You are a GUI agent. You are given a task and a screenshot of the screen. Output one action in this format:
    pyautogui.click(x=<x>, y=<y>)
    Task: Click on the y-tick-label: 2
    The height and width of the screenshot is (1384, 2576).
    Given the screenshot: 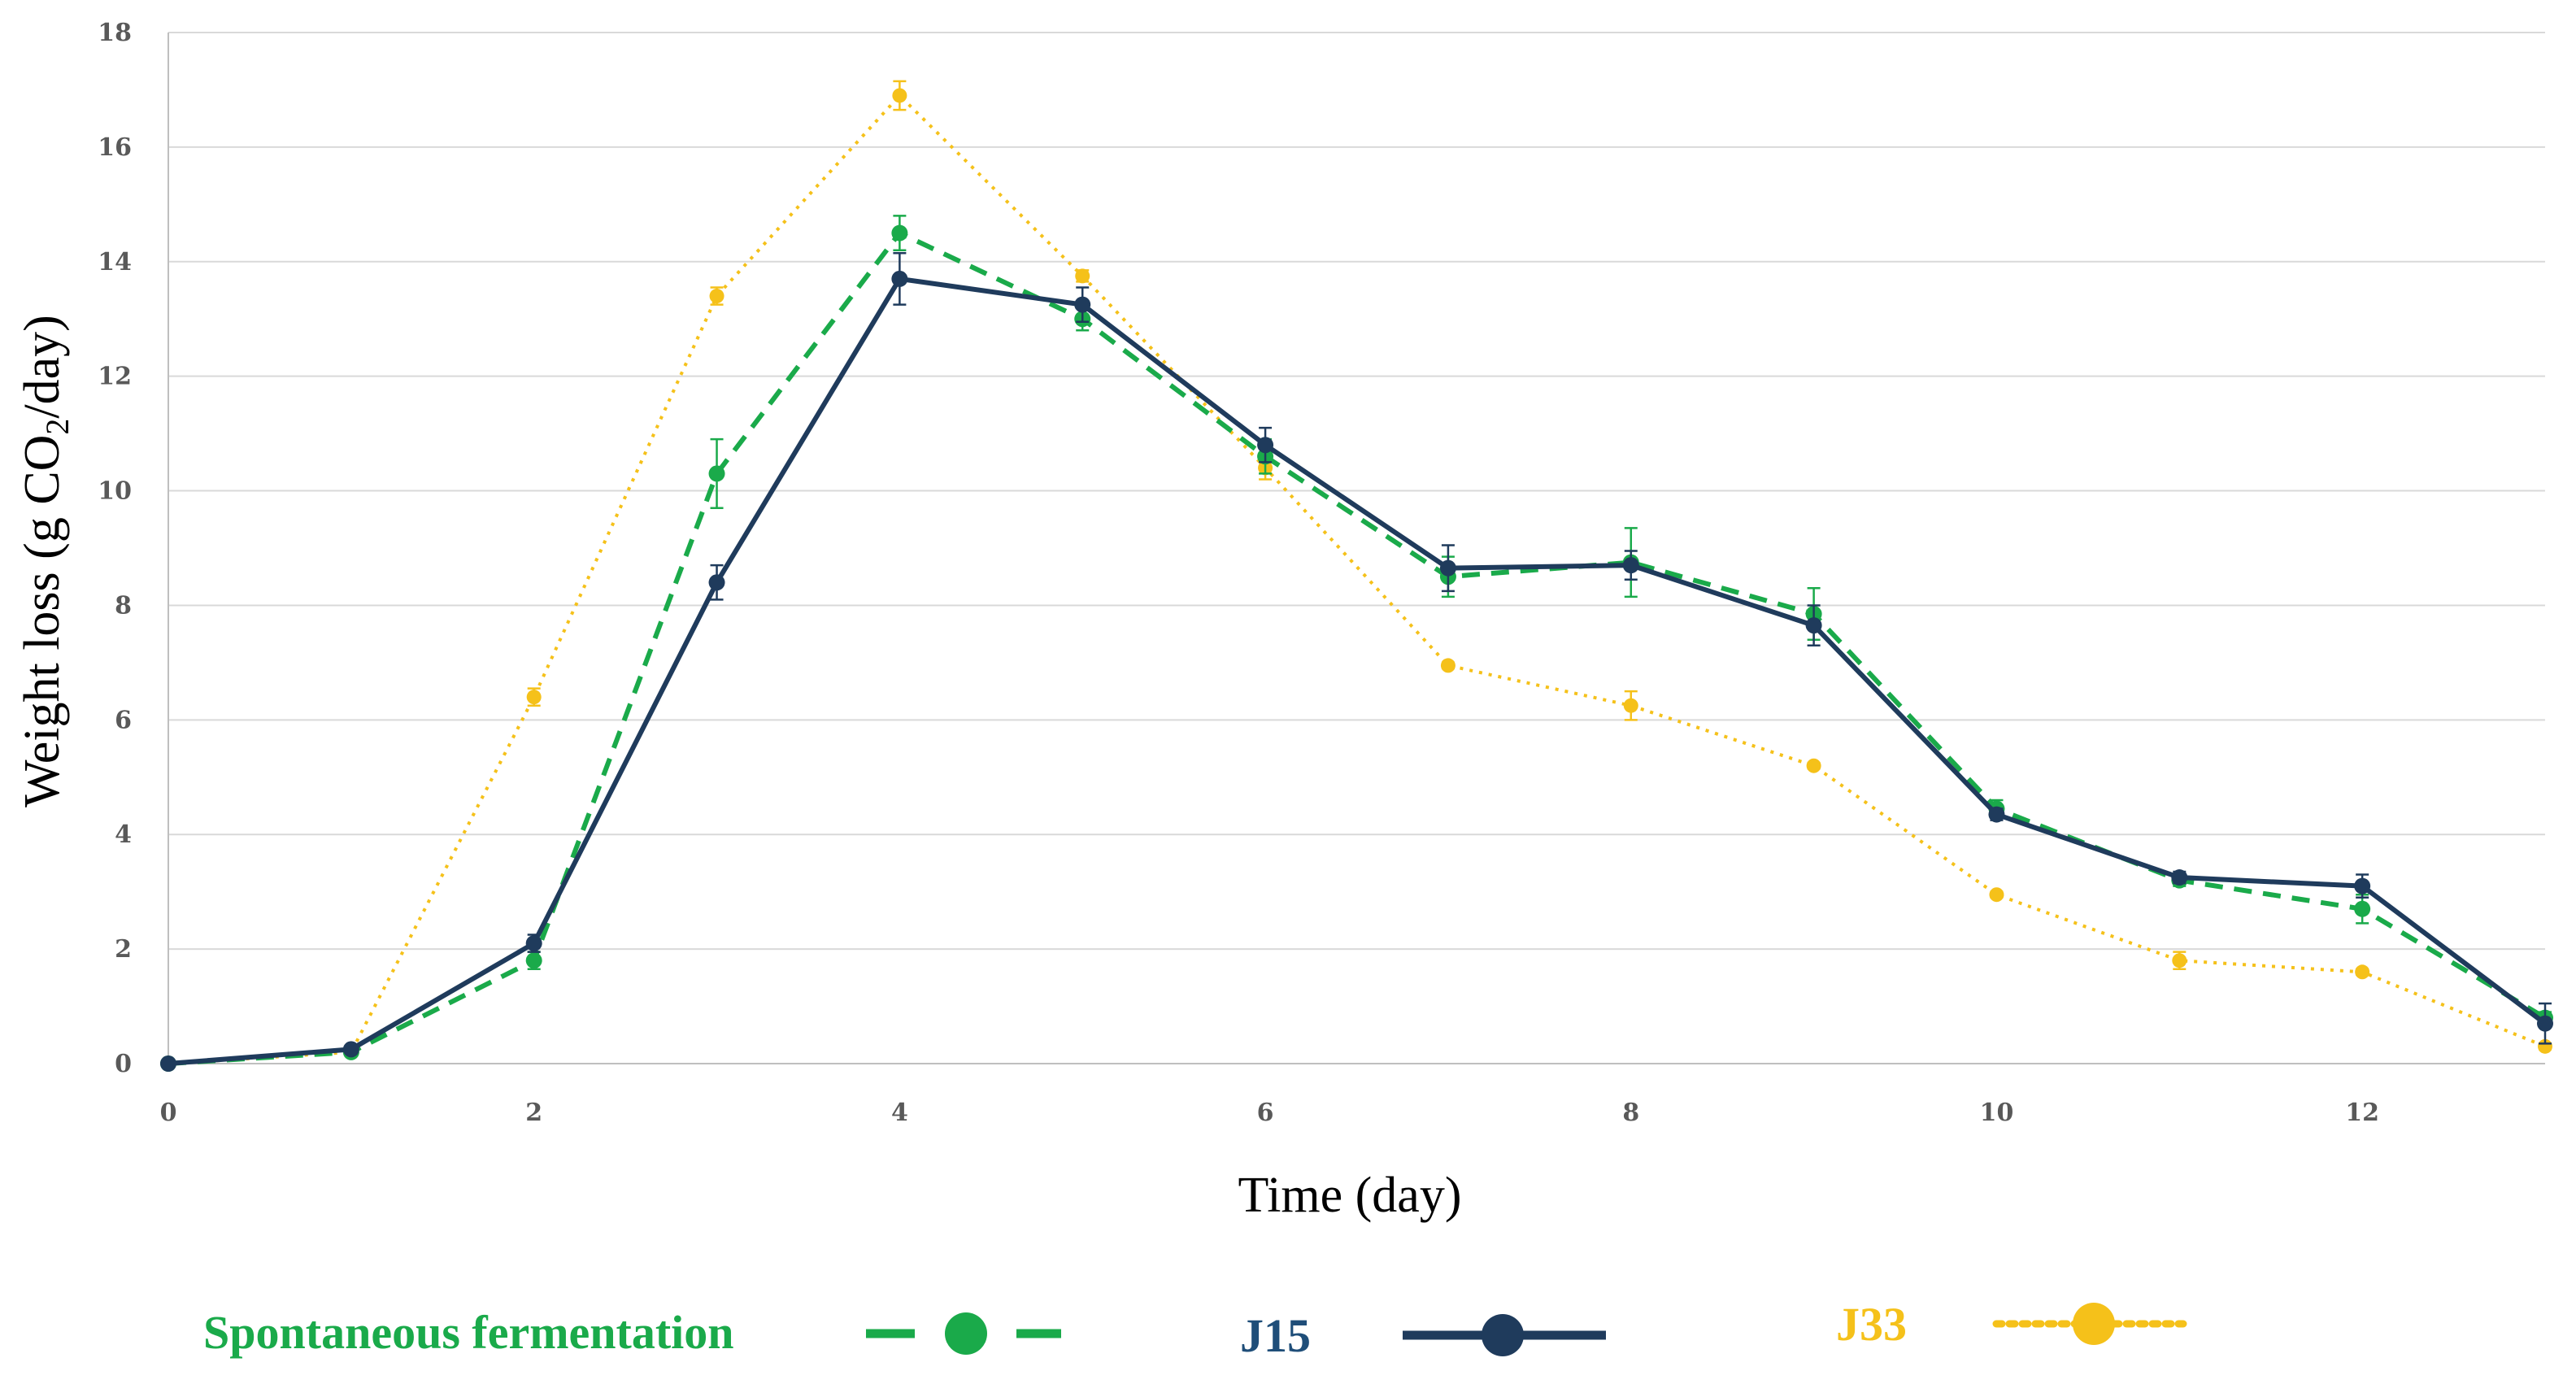 What is the action you would take?
    pyautogui.click(x=124, y=949)
    